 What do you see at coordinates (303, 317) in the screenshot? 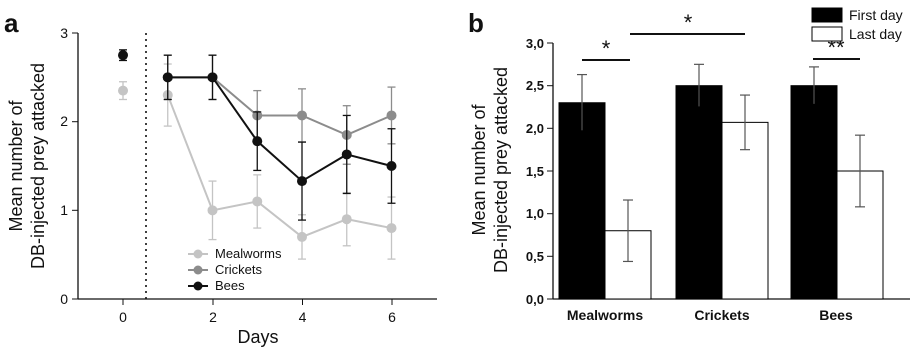
I see `panel-a-xtick-label-4: 4` at bounding box center [303, 317].